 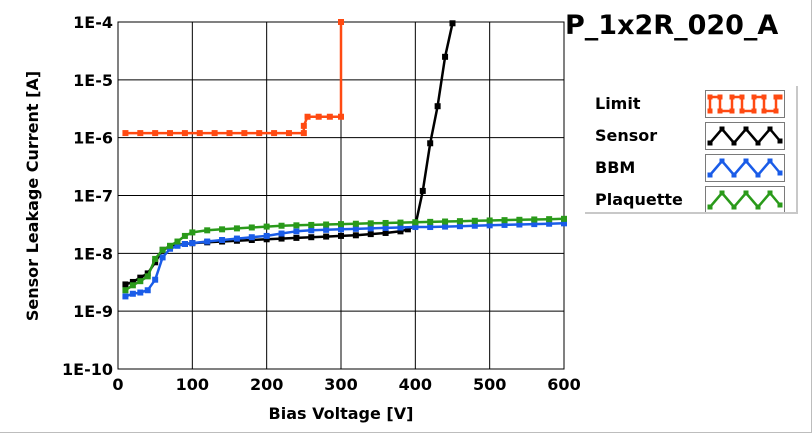 What do you see at coordinates (639, 199) in the screenshot?
I see `legend-label: Plaquette` at bounding box center [639, 199].